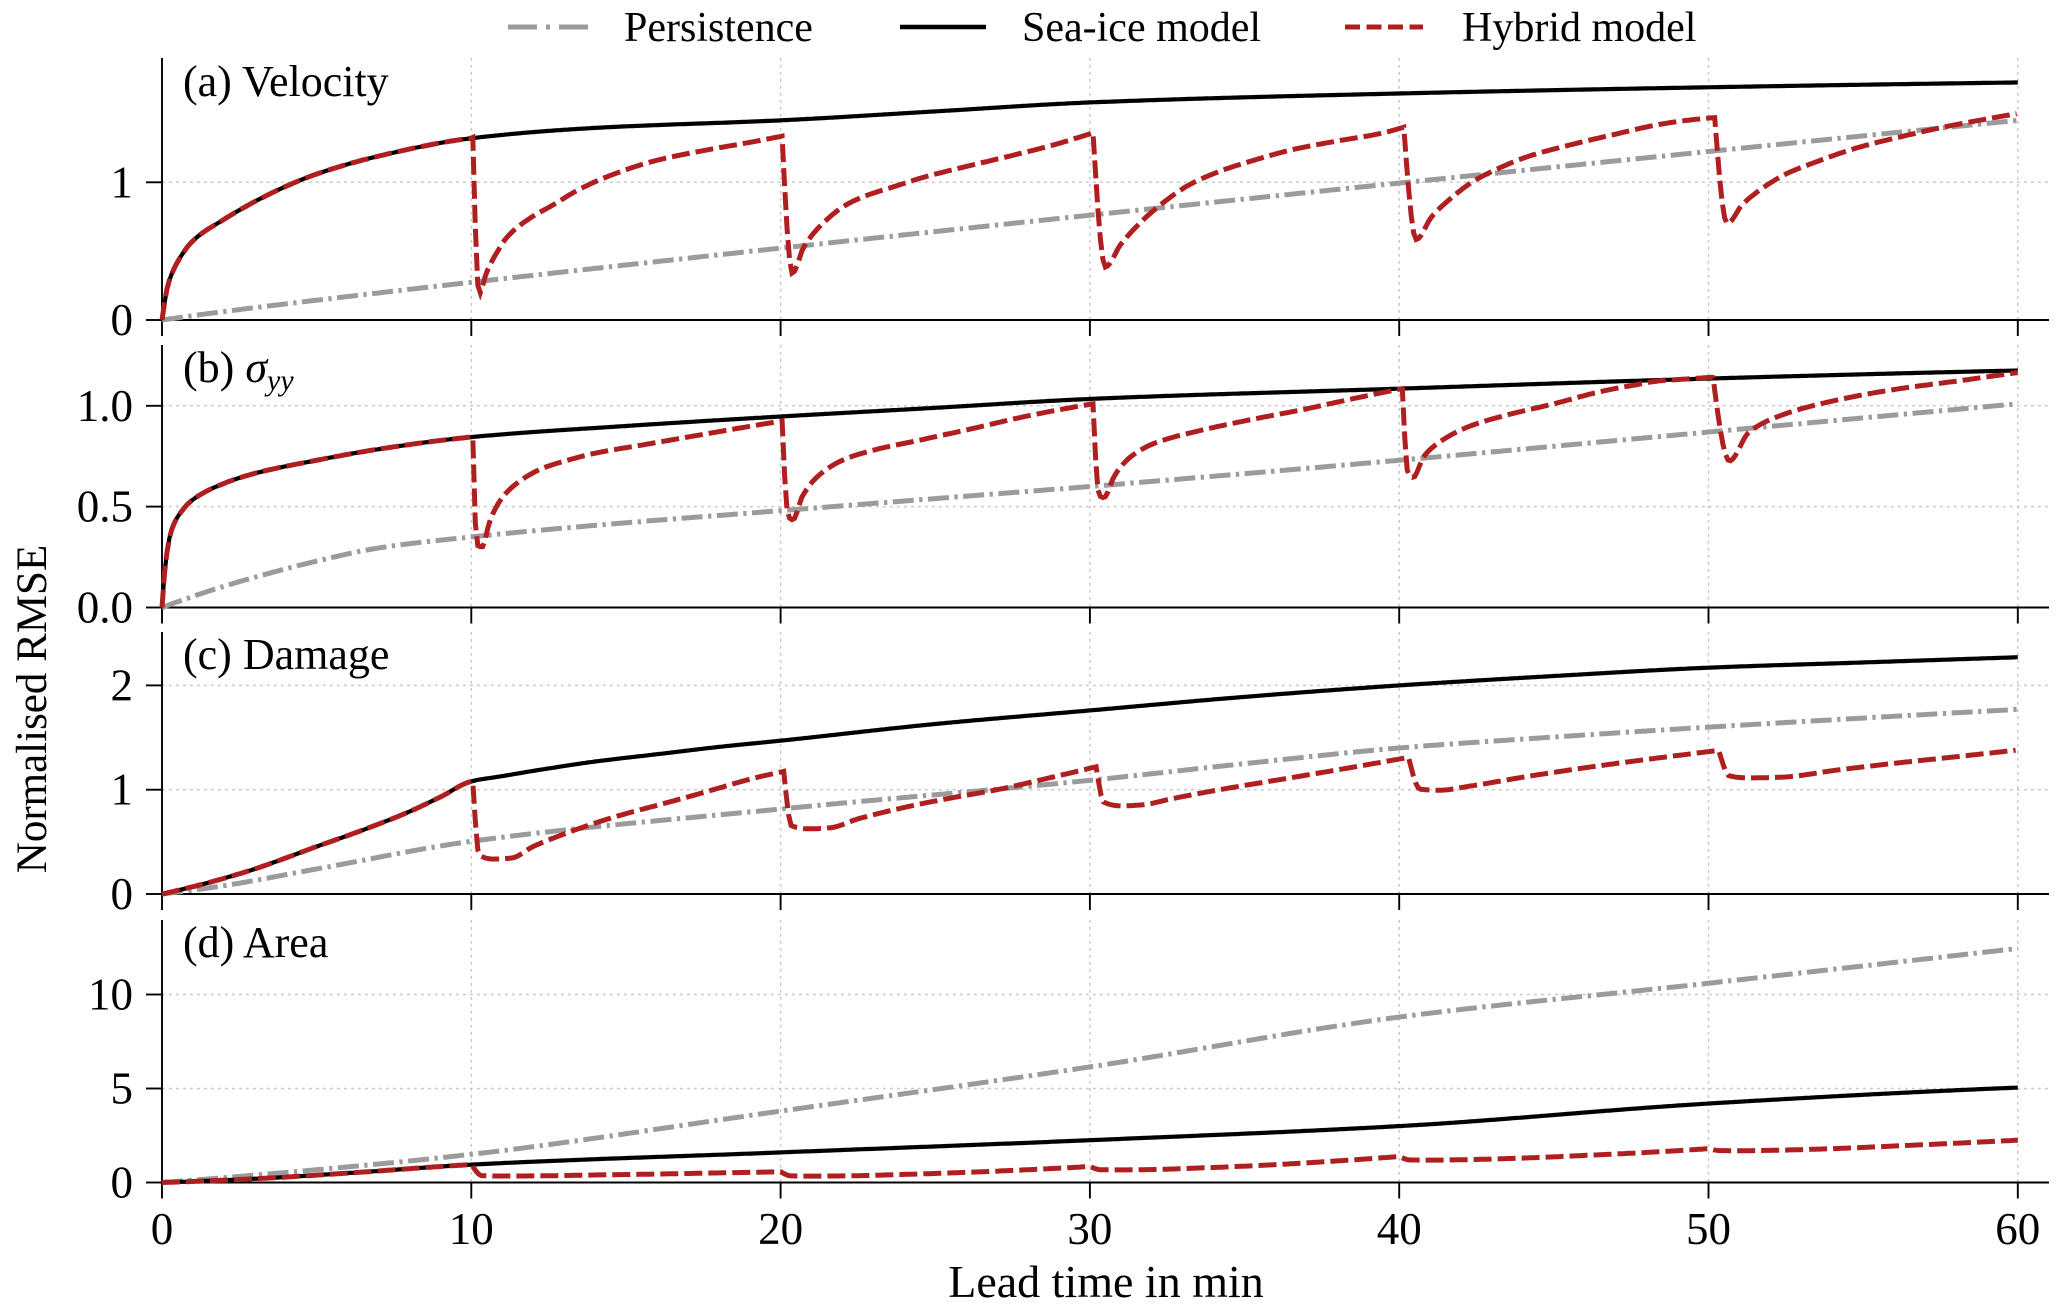 The height and width of the screenshot is (1308, 2067). I want to click on svg-text: Persistence, so click(718, 28).